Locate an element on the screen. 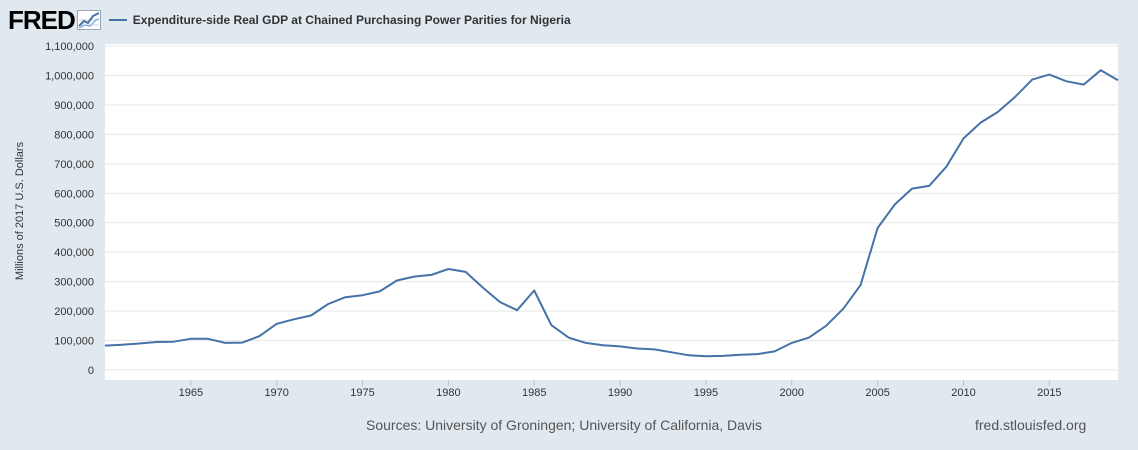 Image resolution: width=1138 pixels, height=450 pixels. x-tick-label: 1990 is located at coordinates (620, 393).